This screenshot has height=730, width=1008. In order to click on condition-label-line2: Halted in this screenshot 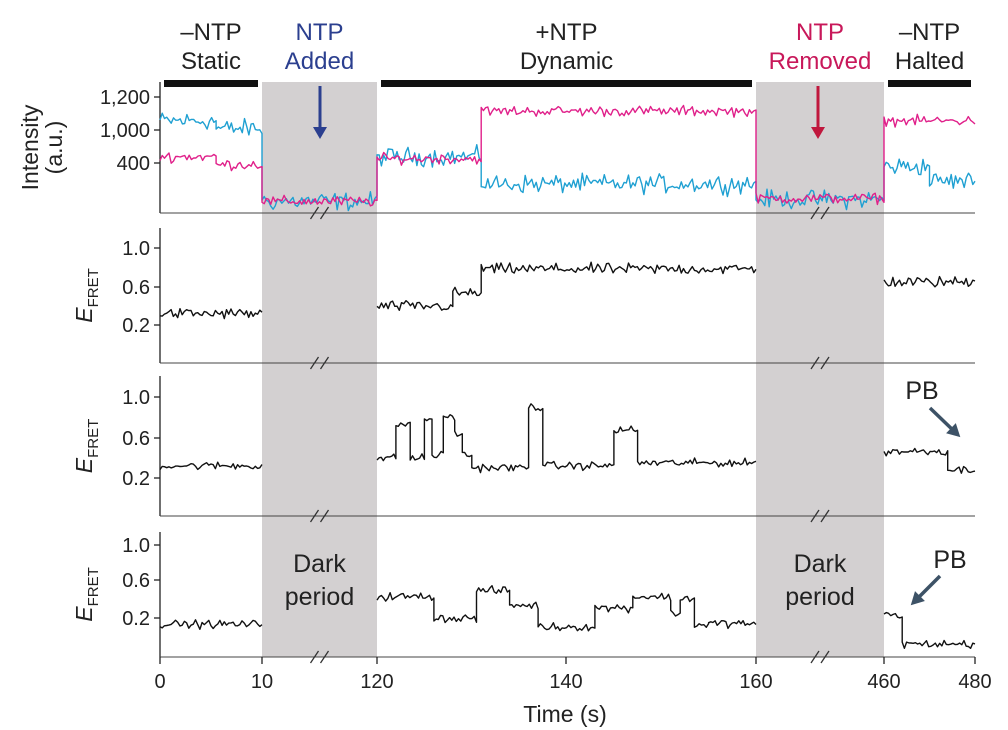, I will do `click(929, 61)`.